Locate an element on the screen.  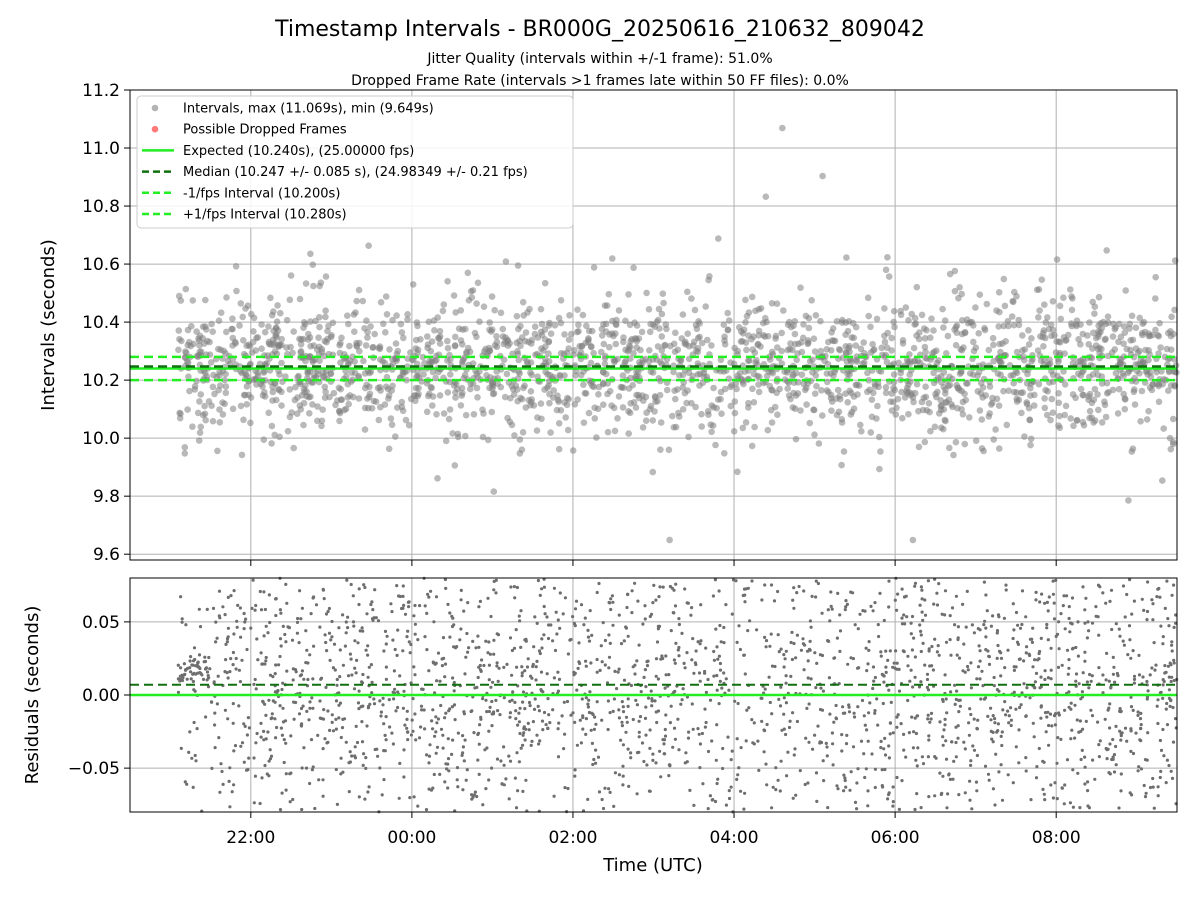
bottom-ytick-label: 0.00 is located at coordinates (101, 696).